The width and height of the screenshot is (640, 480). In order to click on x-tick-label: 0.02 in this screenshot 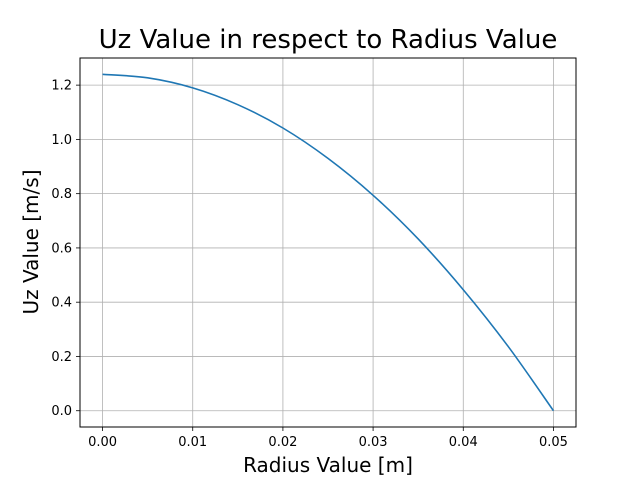, I will do `click(282, 442)`.